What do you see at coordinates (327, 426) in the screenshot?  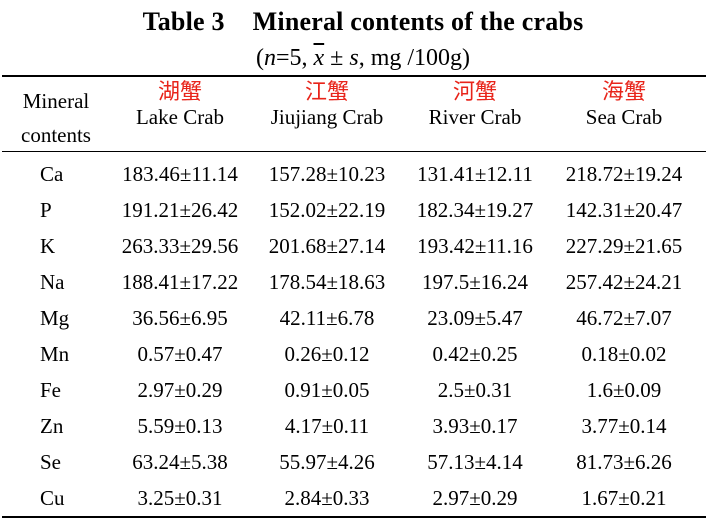 I see `cell-jiujiang-crab: 4.17±0.11` at bounding box center [327, 426].